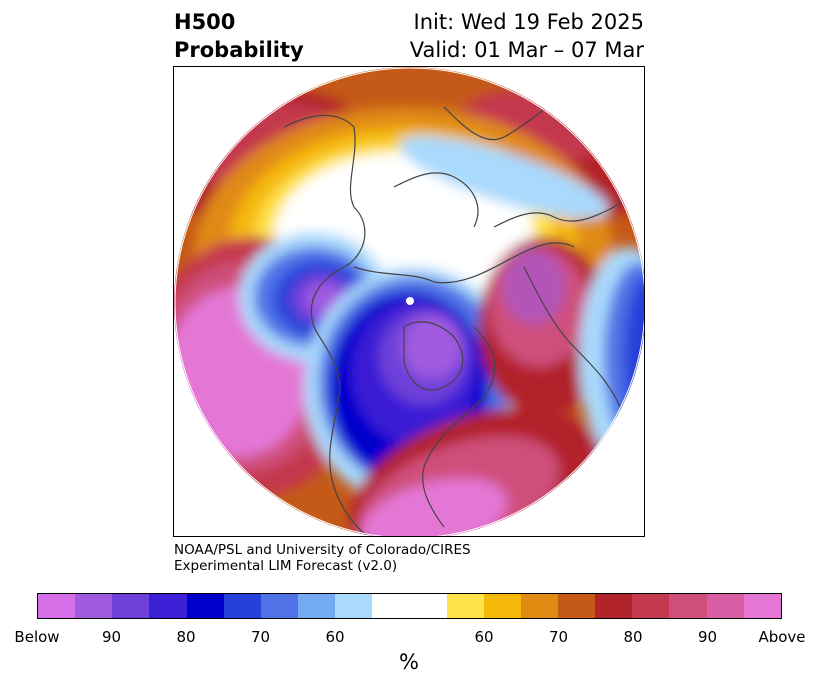 The height and width of the screenshot is (686, 819). What do you see at coordinates (286, 566) in the screenshot?
I see `credit-line-2: Experimental LIM Forecast (v2.0)` at bounding box center [286, 566].